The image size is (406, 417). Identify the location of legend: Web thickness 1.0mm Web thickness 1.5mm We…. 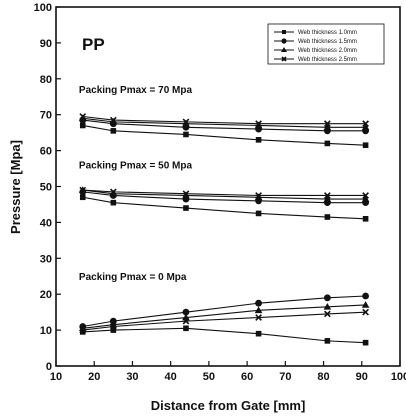
(326, 44).